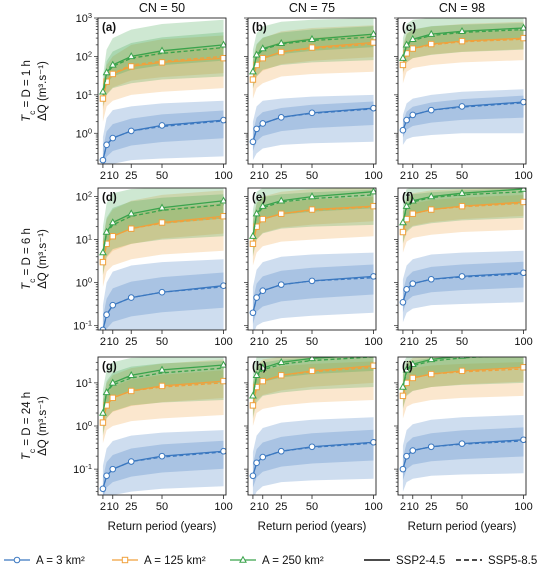 The width and height of the screenshot is (550, 569). Describe the element at coordinates (175, 561) in the screenshot. I see `legend-label: A = 125 km²` at that location.